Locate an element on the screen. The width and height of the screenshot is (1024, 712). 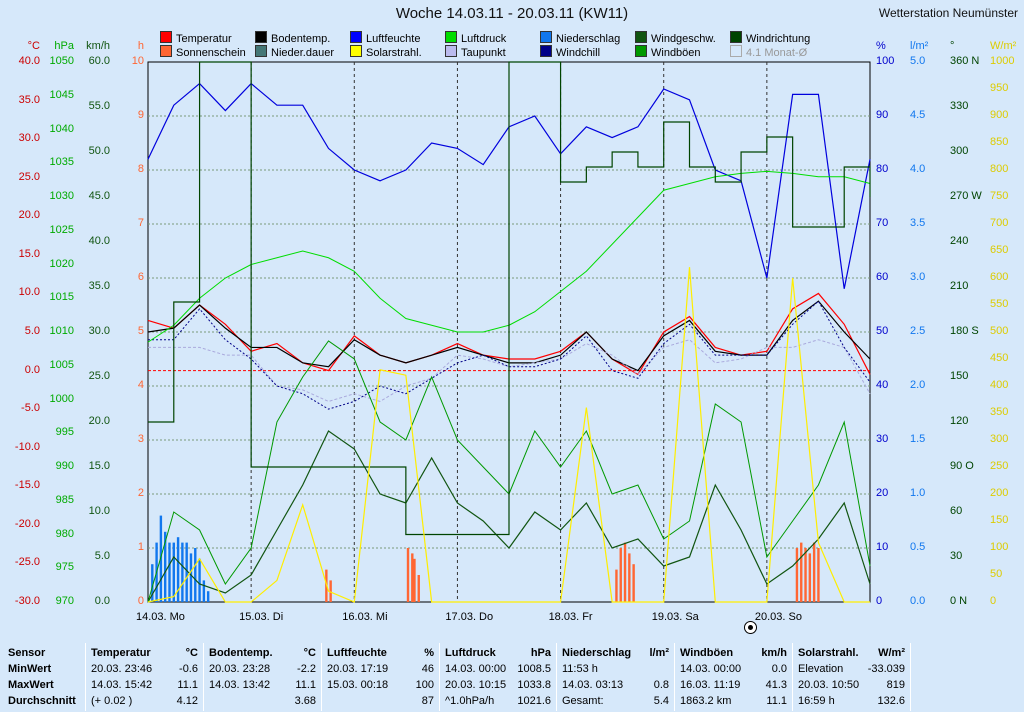
legend-item-nieder-dauer: Nieder.dauer is located at coordinates (294, 52).